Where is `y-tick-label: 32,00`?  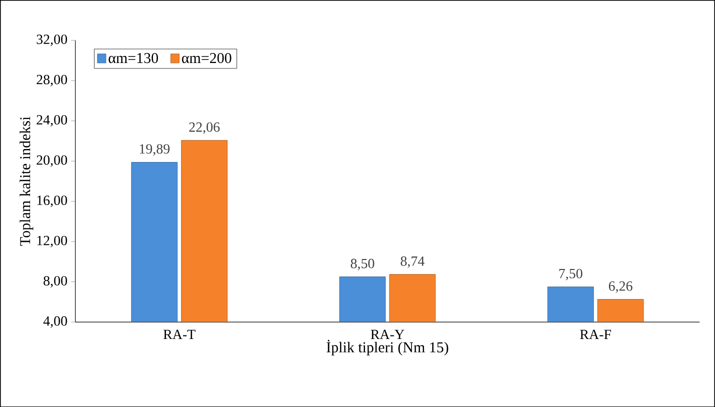
y-tick-label: 32,00 is located at coordinates (52, 40).